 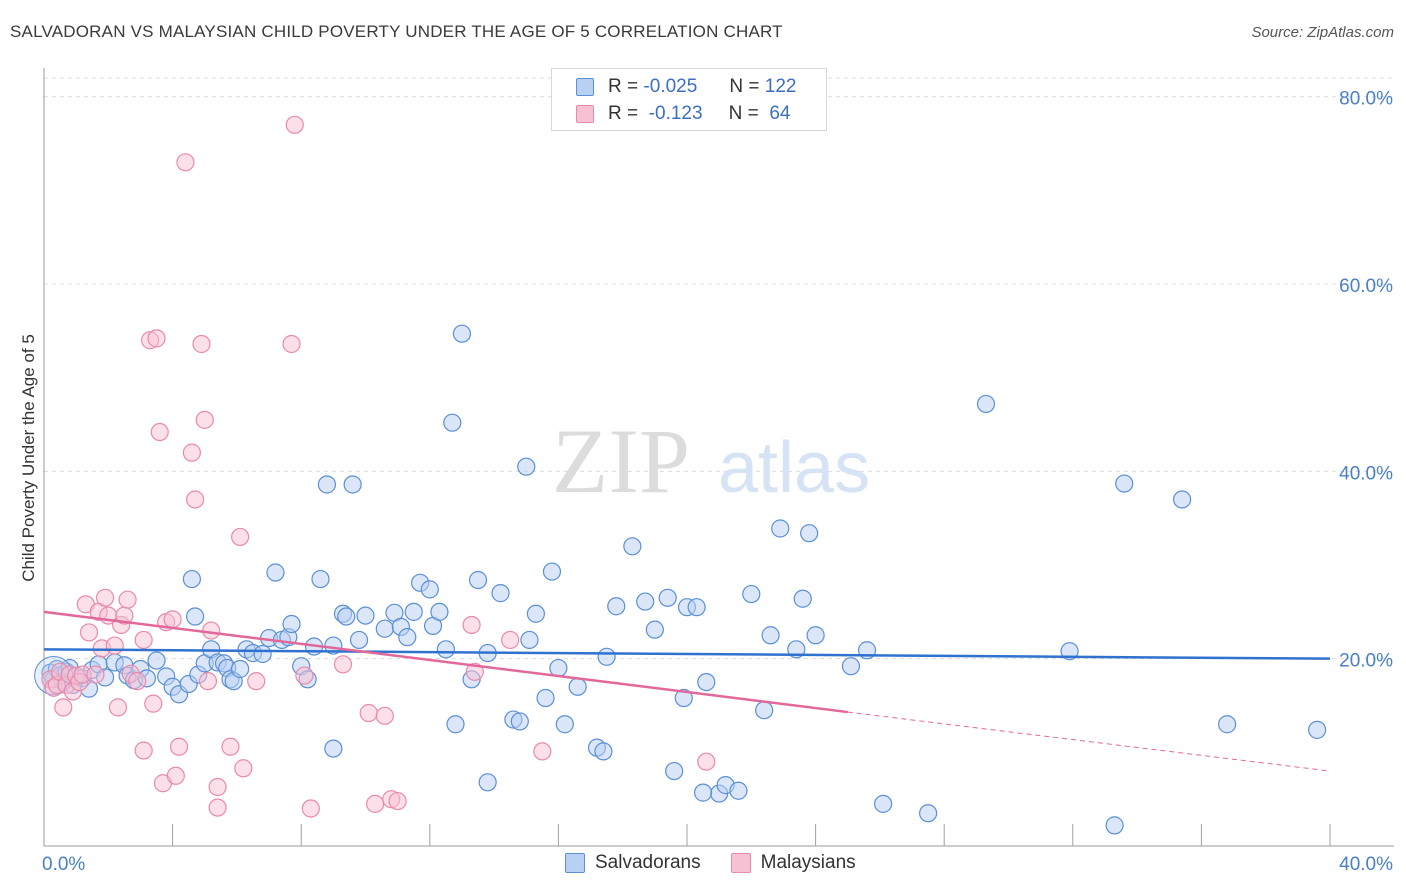 I want to click on salvadoran-trend-line, so click(x=687, y=654).